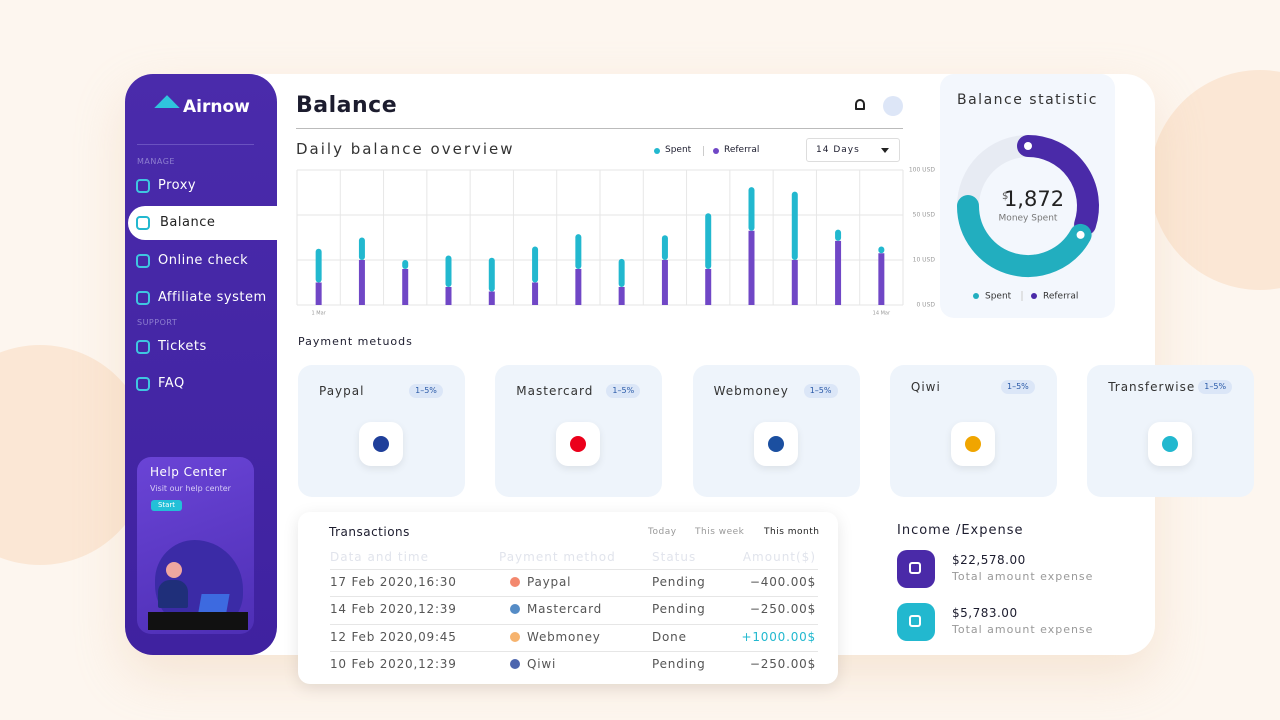  I want to click on chart-title: Daily balance overview, so click(405, 149).